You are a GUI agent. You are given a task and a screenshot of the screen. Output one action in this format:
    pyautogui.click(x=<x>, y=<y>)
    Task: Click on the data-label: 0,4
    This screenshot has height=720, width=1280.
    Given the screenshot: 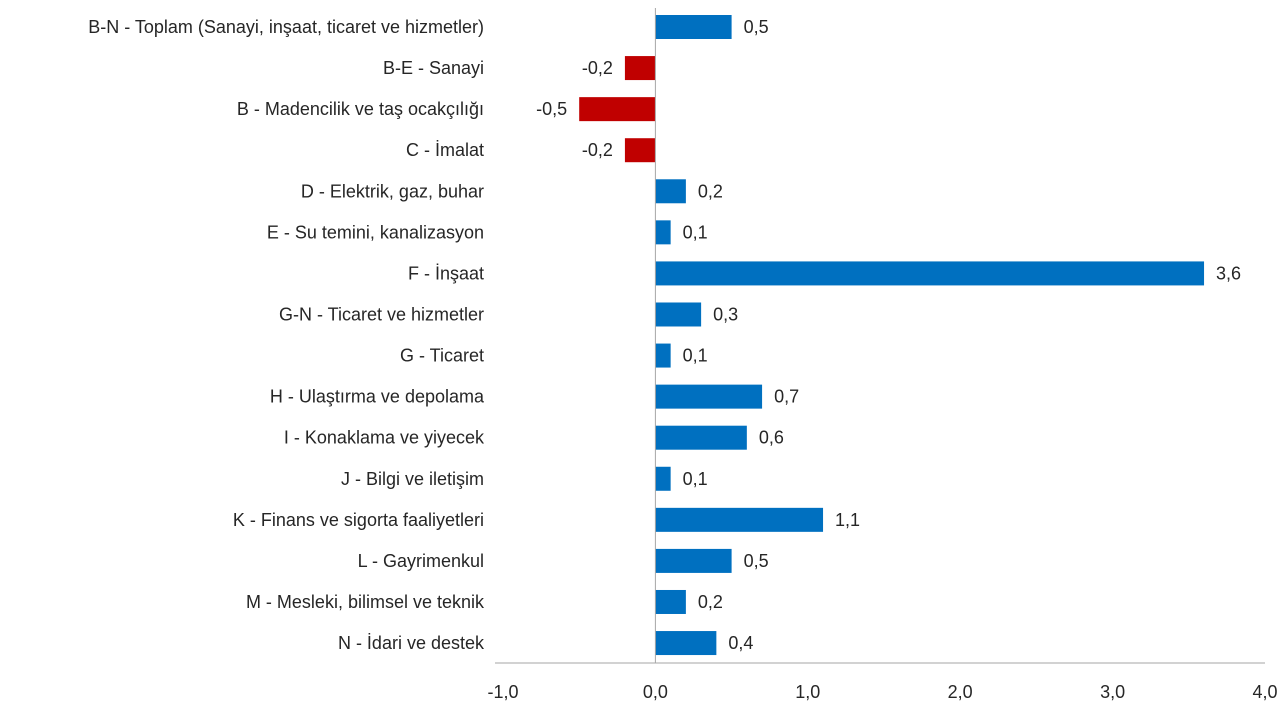 What is the action you would take?
    pyautogui.click(x=740, y=643)
    